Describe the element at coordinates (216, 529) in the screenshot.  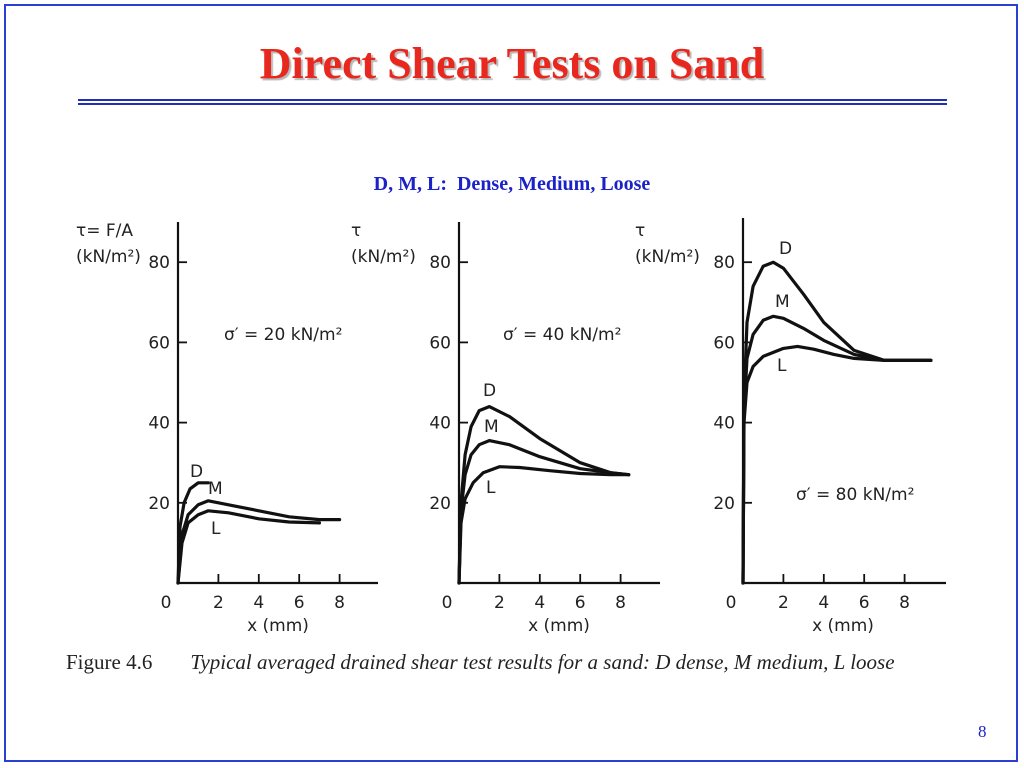
I see `panel-1-curve-label-l: L` at that location.